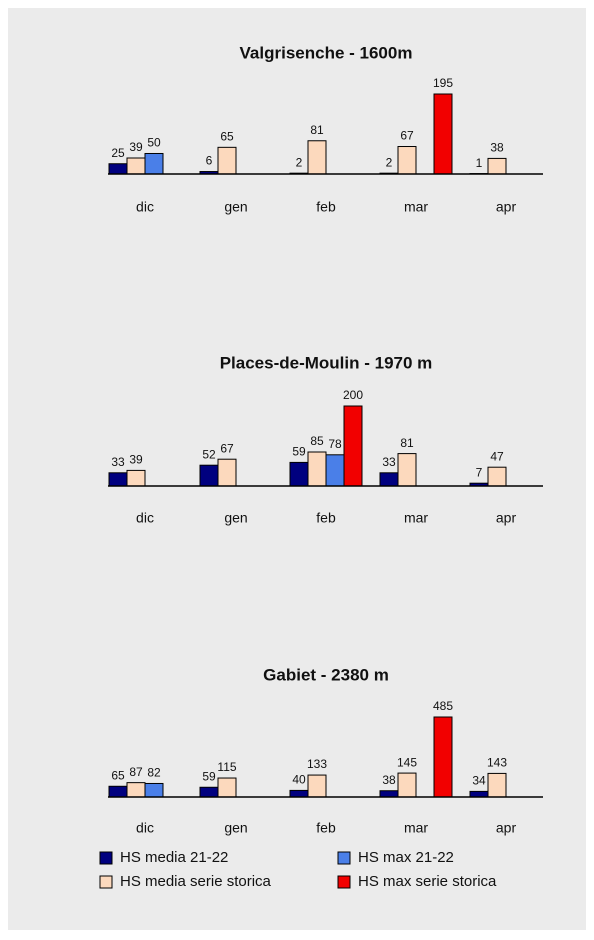 The width and height of the screenshot is (594, 940). I want to click on data-label: 34, so click(479, 781).